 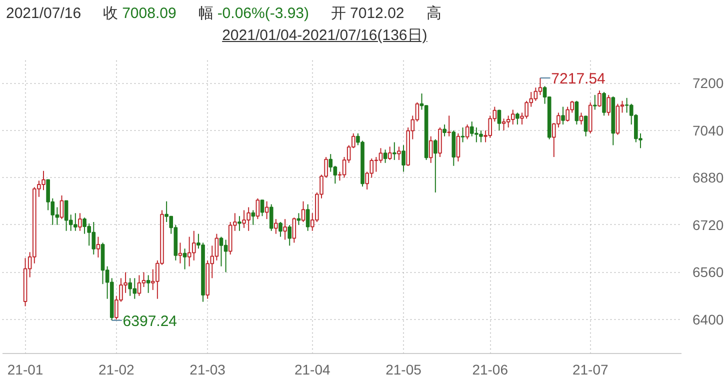 What do you see at coordinates (150, 321) in the screenshot?
I see `annotation: 6397.24` at bounding box center [150, 321].